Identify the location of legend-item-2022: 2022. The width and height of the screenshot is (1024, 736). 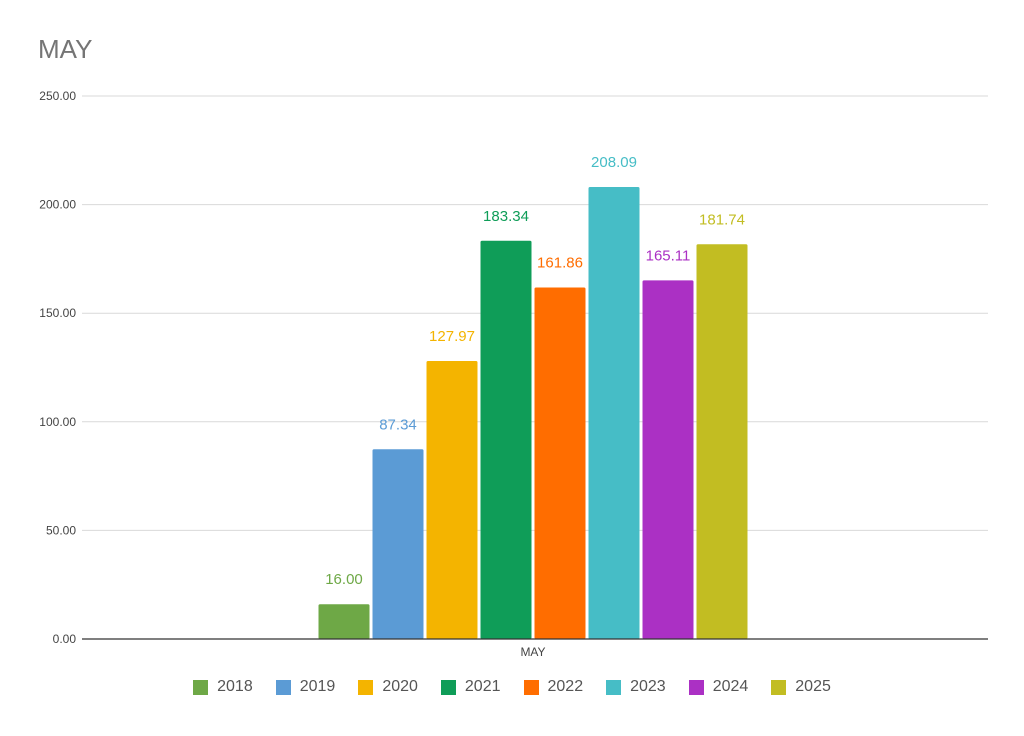
(553, 687).